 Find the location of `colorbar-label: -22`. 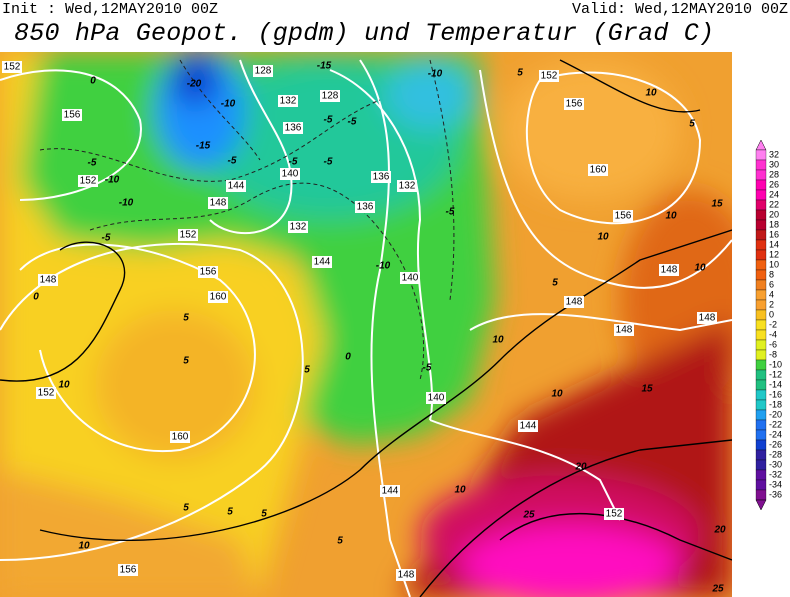

colorbar-label: -22 is located at coordinates (775, 424).